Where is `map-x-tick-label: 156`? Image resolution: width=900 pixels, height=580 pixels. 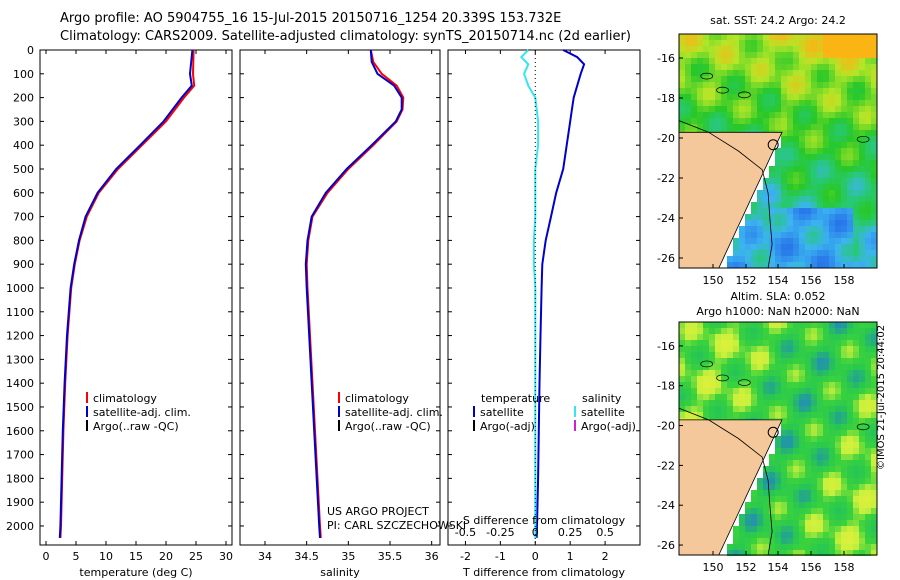 map-x-tick-label: 156 is located at coordinates (811, 280).